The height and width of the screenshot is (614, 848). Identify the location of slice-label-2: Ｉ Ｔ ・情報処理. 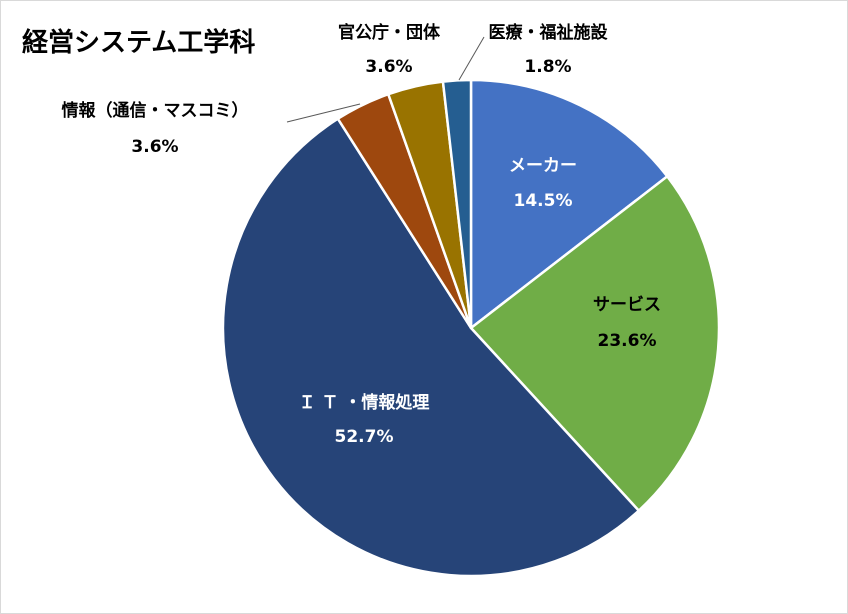
(364, 402).